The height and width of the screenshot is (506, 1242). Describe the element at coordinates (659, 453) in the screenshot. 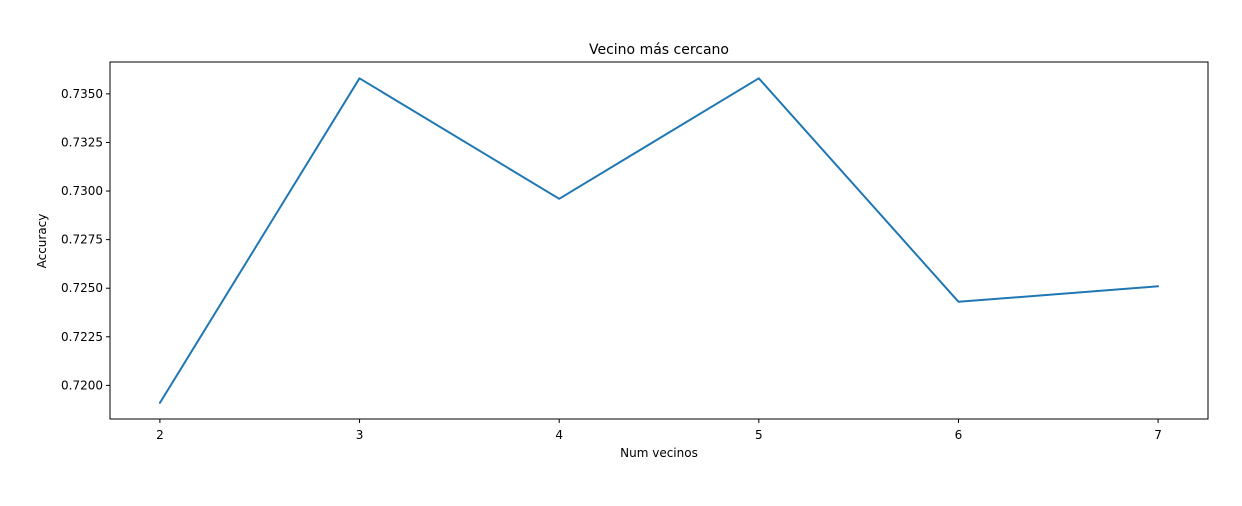

I see `x-axis-label: Num vecinos` at that location.